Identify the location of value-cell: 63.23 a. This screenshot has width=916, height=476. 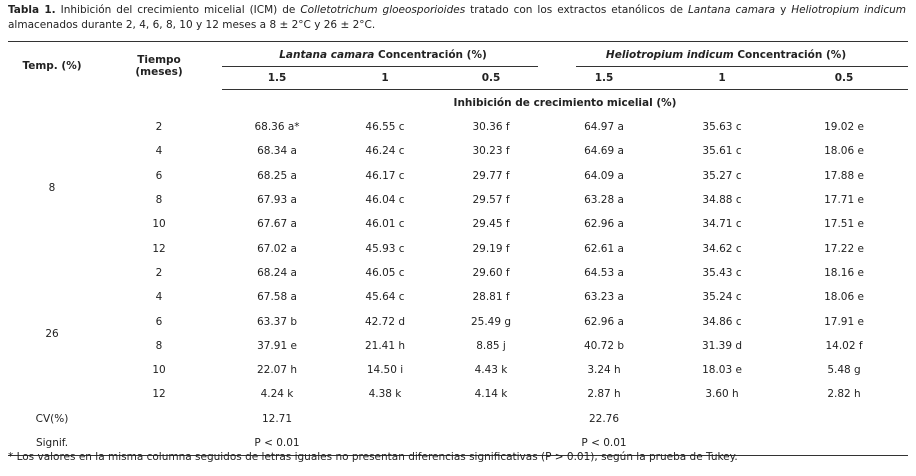
(604, 297).